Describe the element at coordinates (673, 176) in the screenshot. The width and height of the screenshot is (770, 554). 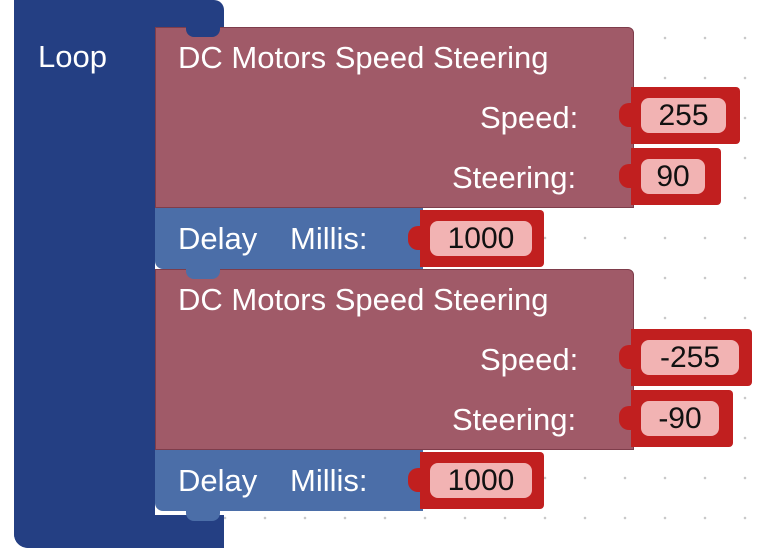
I see `steering-value-input: 90` at that location.